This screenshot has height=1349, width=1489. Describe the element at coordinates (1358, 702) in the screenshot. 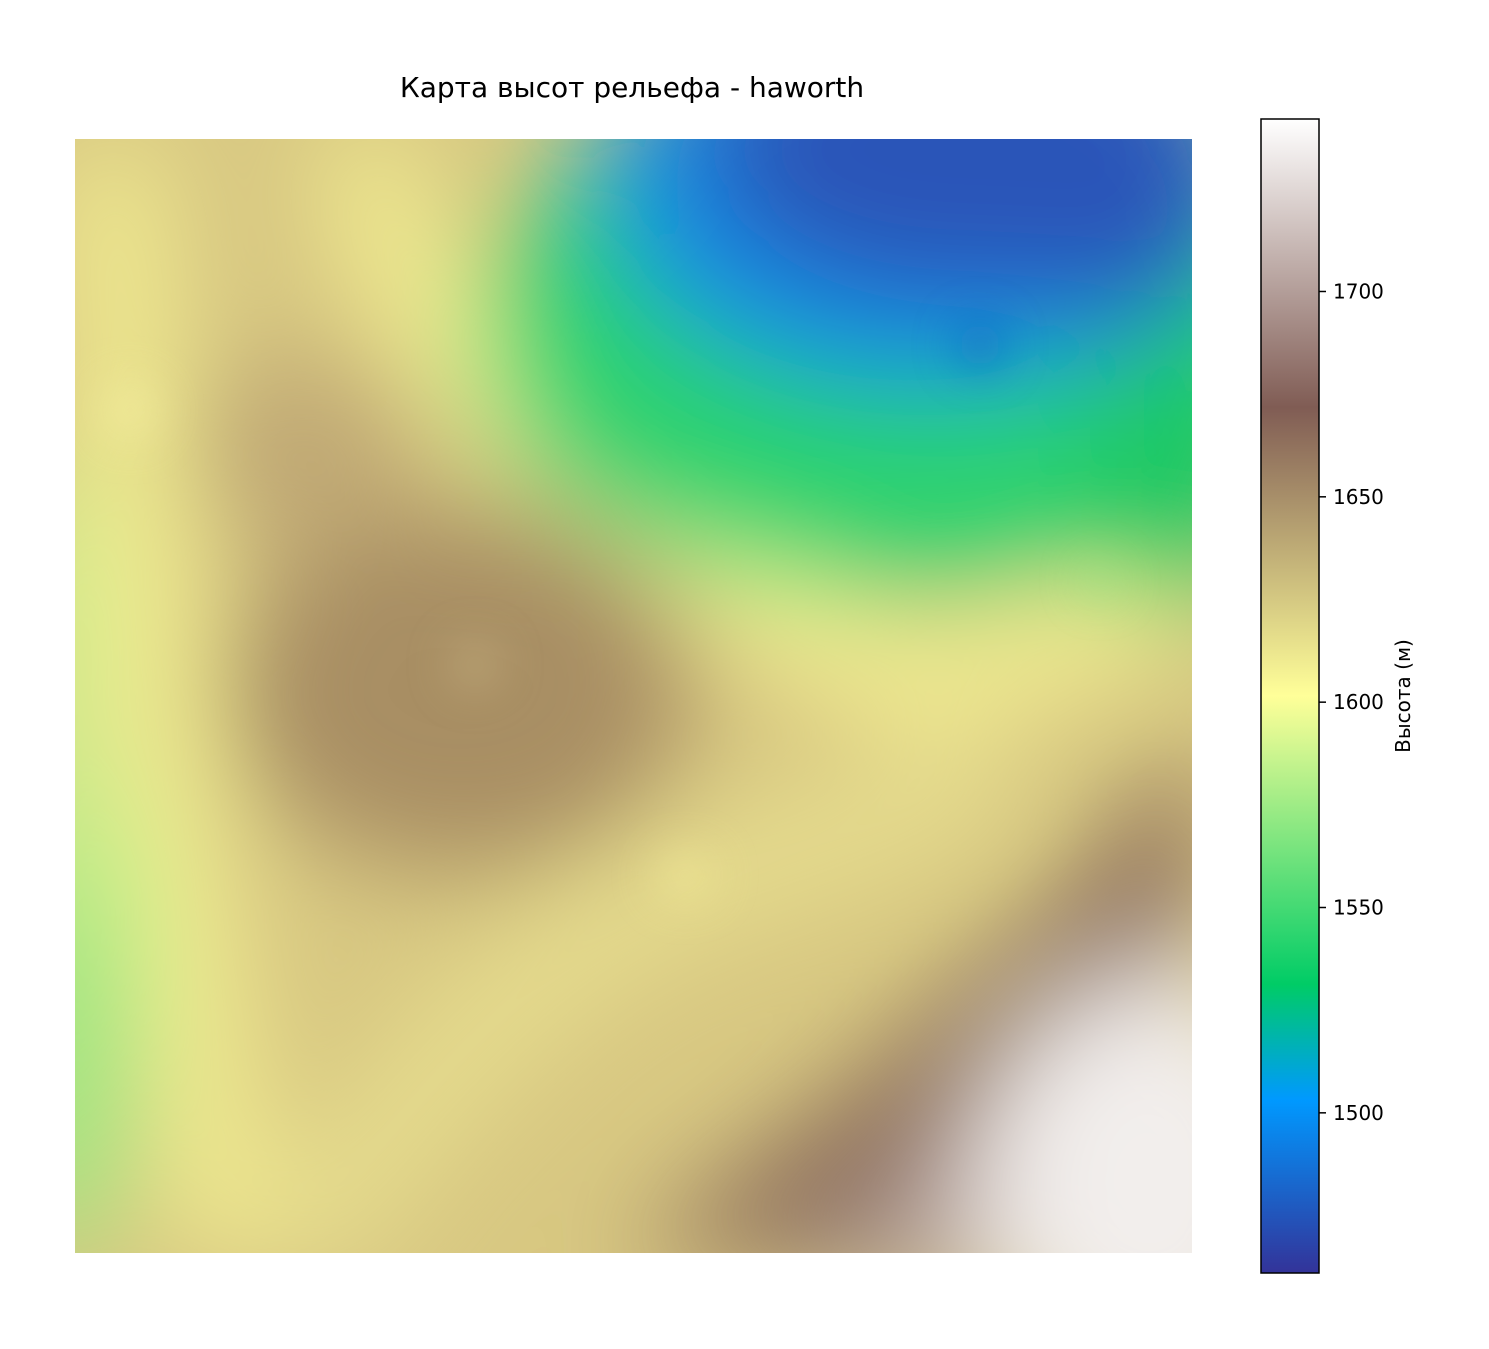

I see `colorbar-tick-label: 1600` at that location.